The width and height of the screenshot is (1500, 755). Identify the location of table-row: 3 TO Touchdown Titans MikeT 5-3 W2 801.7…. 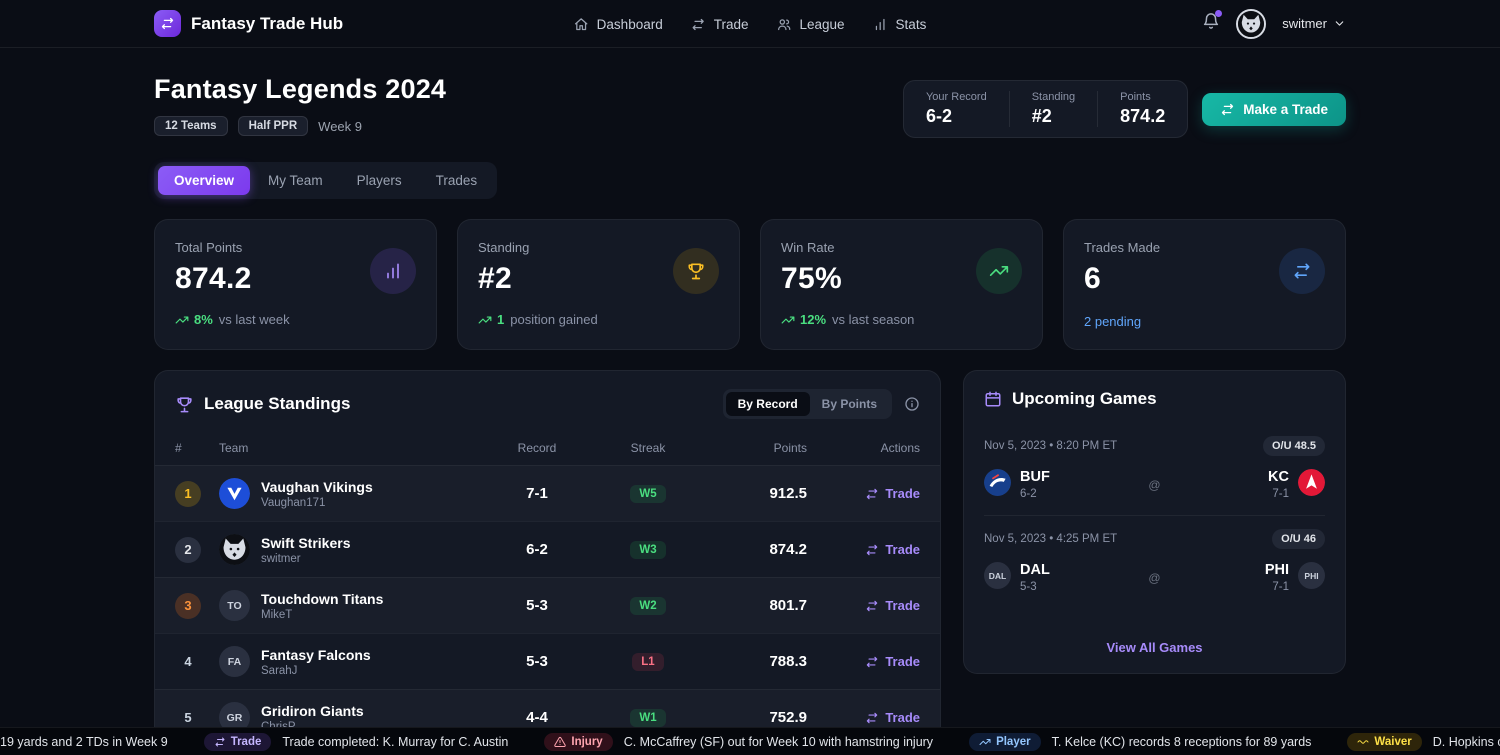
(547, 605).